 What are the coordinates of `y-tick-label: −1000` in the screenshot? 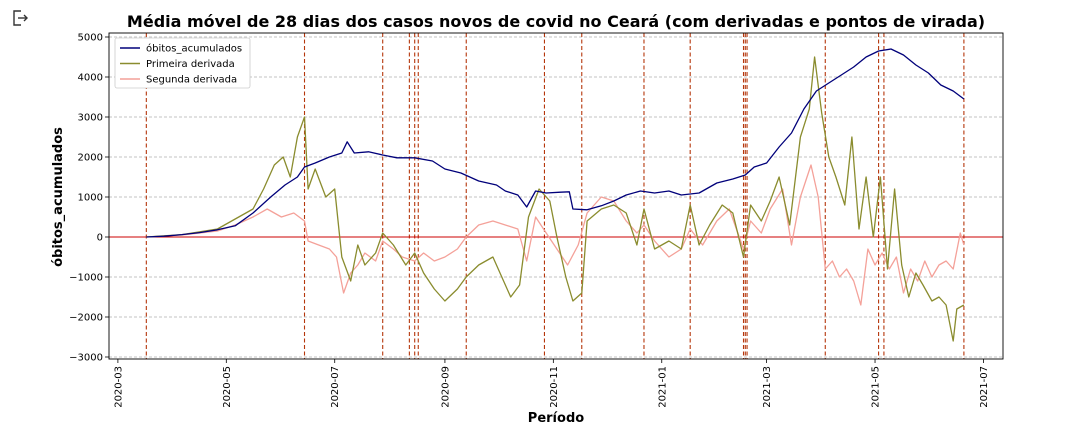 It's located at (86, 278).